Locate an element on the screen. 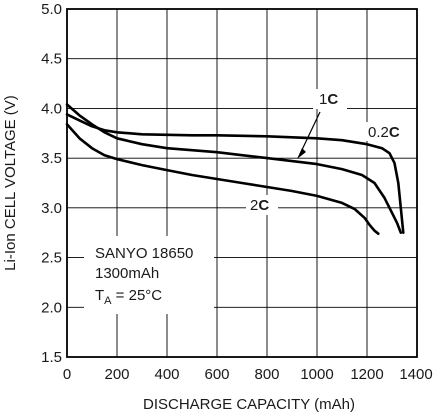 The width and height of the screenshot is (435, 415). x-tick-labels: 0 200 400 600 800 1000 1200 1400 is located at coordinates (248, 374).